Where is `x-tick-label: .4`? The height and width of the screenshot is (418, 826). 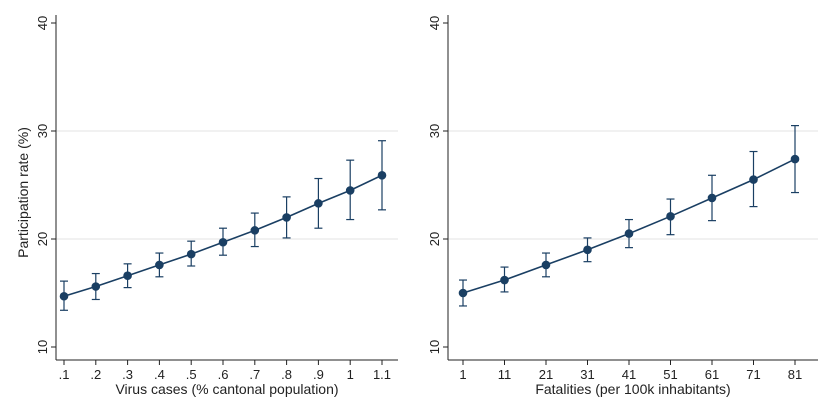
x-tick-label: .4 is located at coordinates (159, 374).